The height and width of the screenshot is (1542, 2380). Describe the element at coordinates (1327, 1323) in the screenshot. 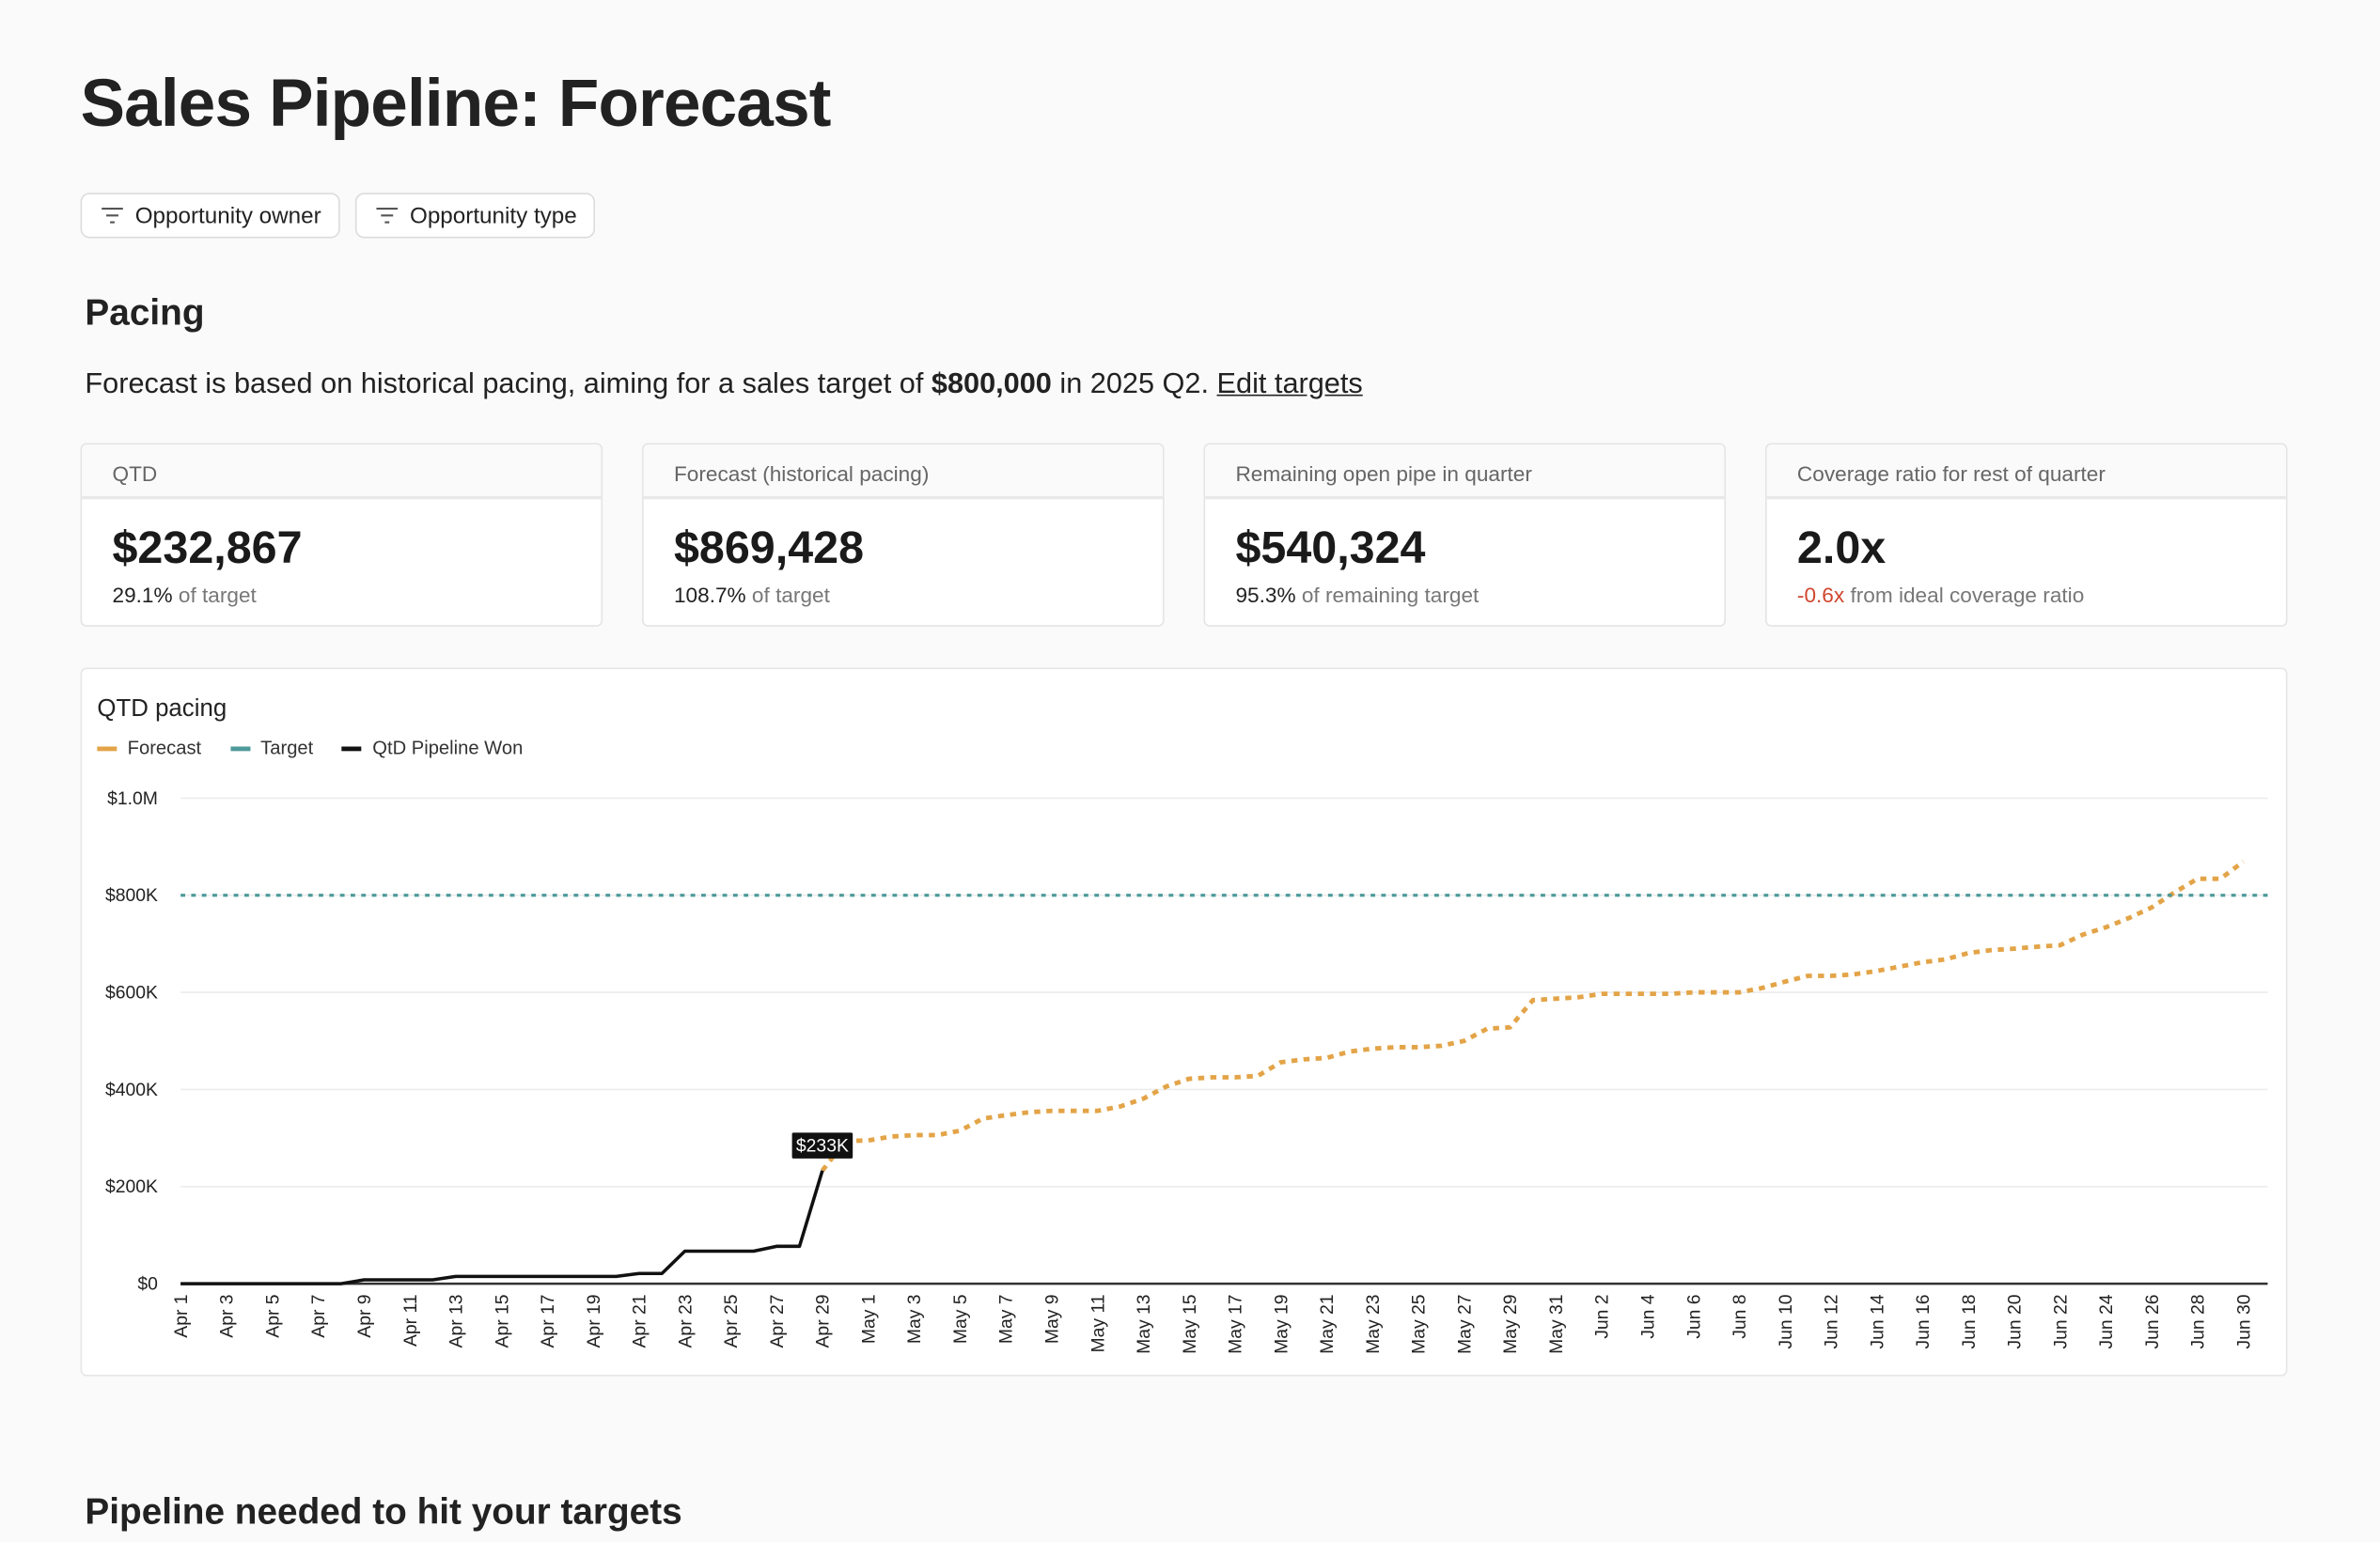

I see `x-tick-label: May 21` at that location.